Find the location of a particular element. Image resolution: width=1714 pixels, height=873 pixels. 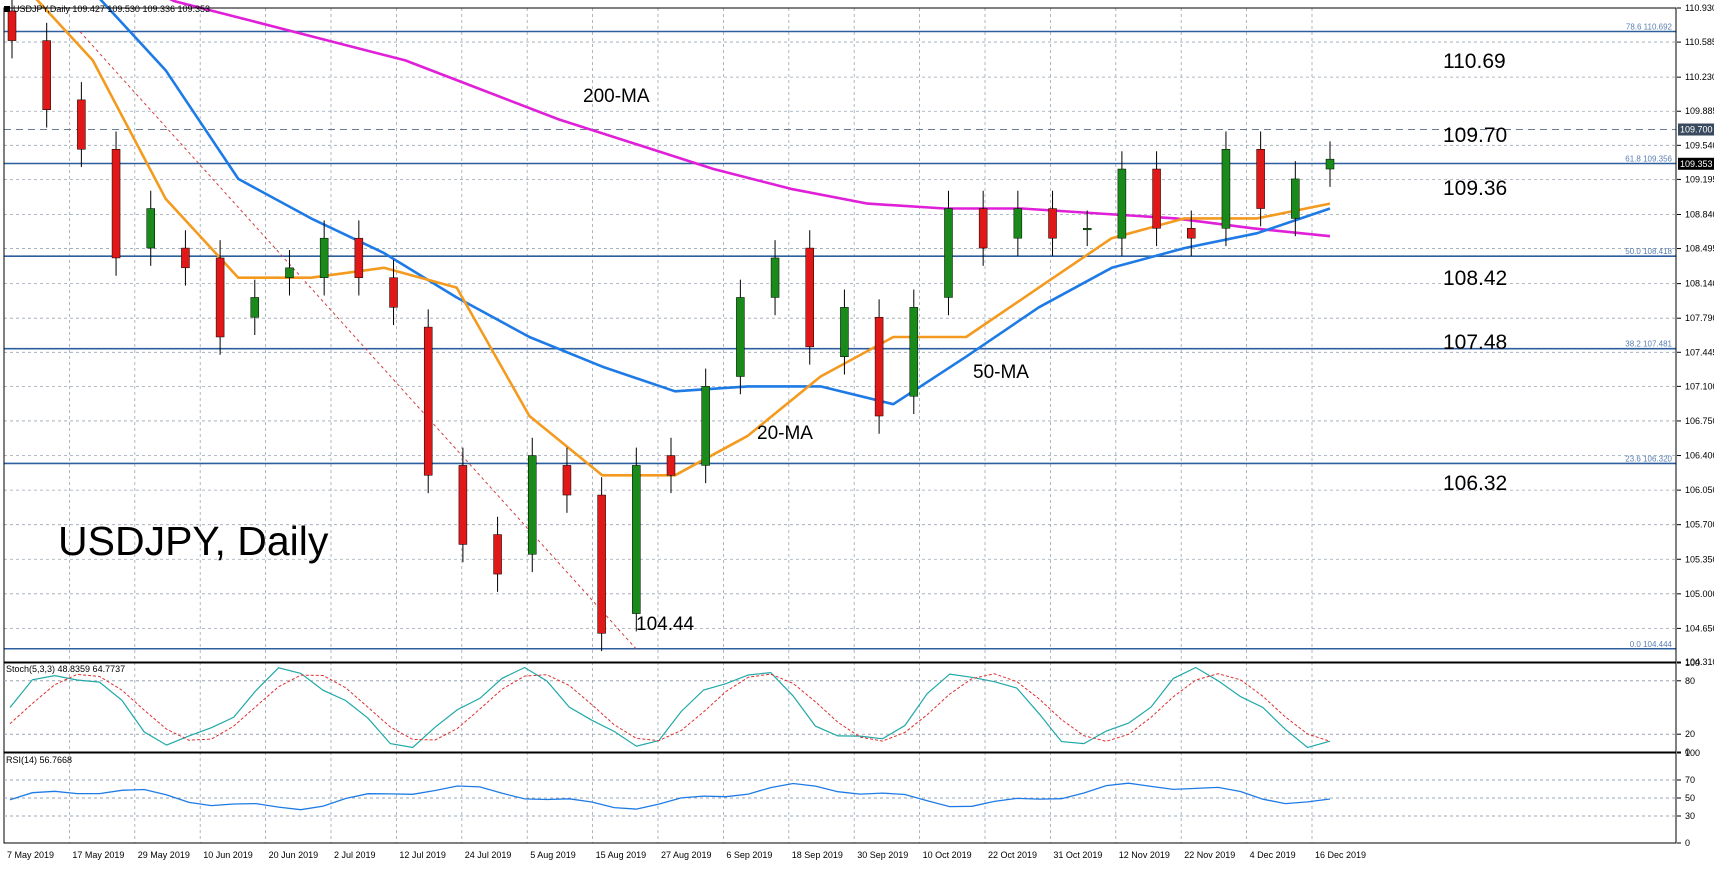

x-tick-label: 24 Jul 2019 is located at coordinates (488, 855).